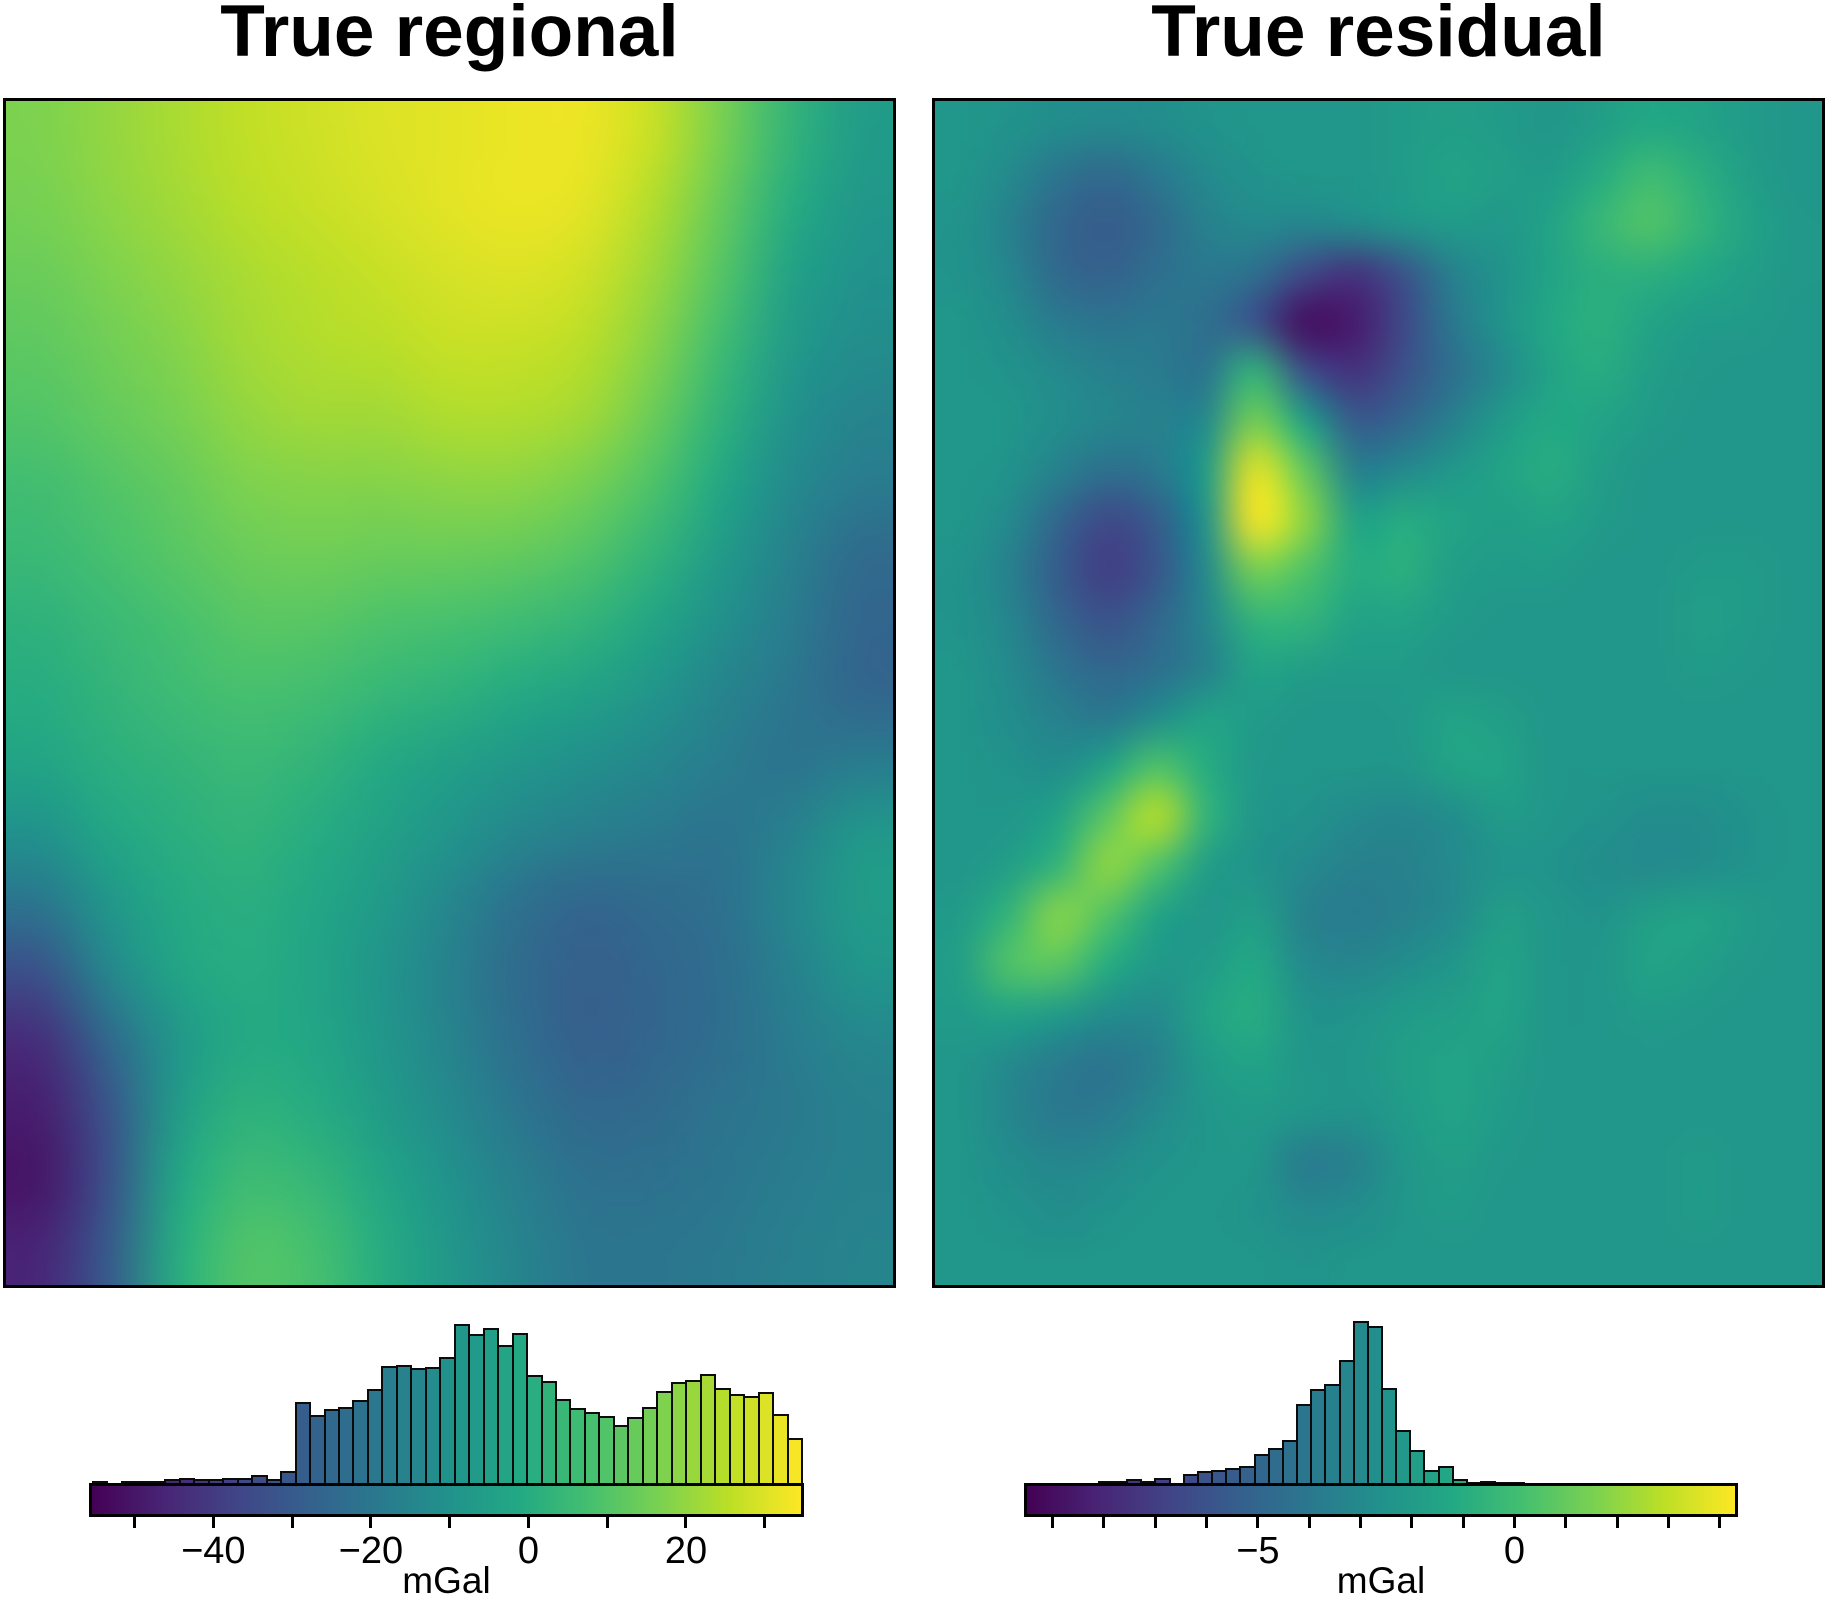 The width and height of the screenshot is (1827, 1597). What do you see at coordinates (686, 1551) in the screenshot?
I see `colorbar-tick-label: 20` at bounding box center [686, 1551].